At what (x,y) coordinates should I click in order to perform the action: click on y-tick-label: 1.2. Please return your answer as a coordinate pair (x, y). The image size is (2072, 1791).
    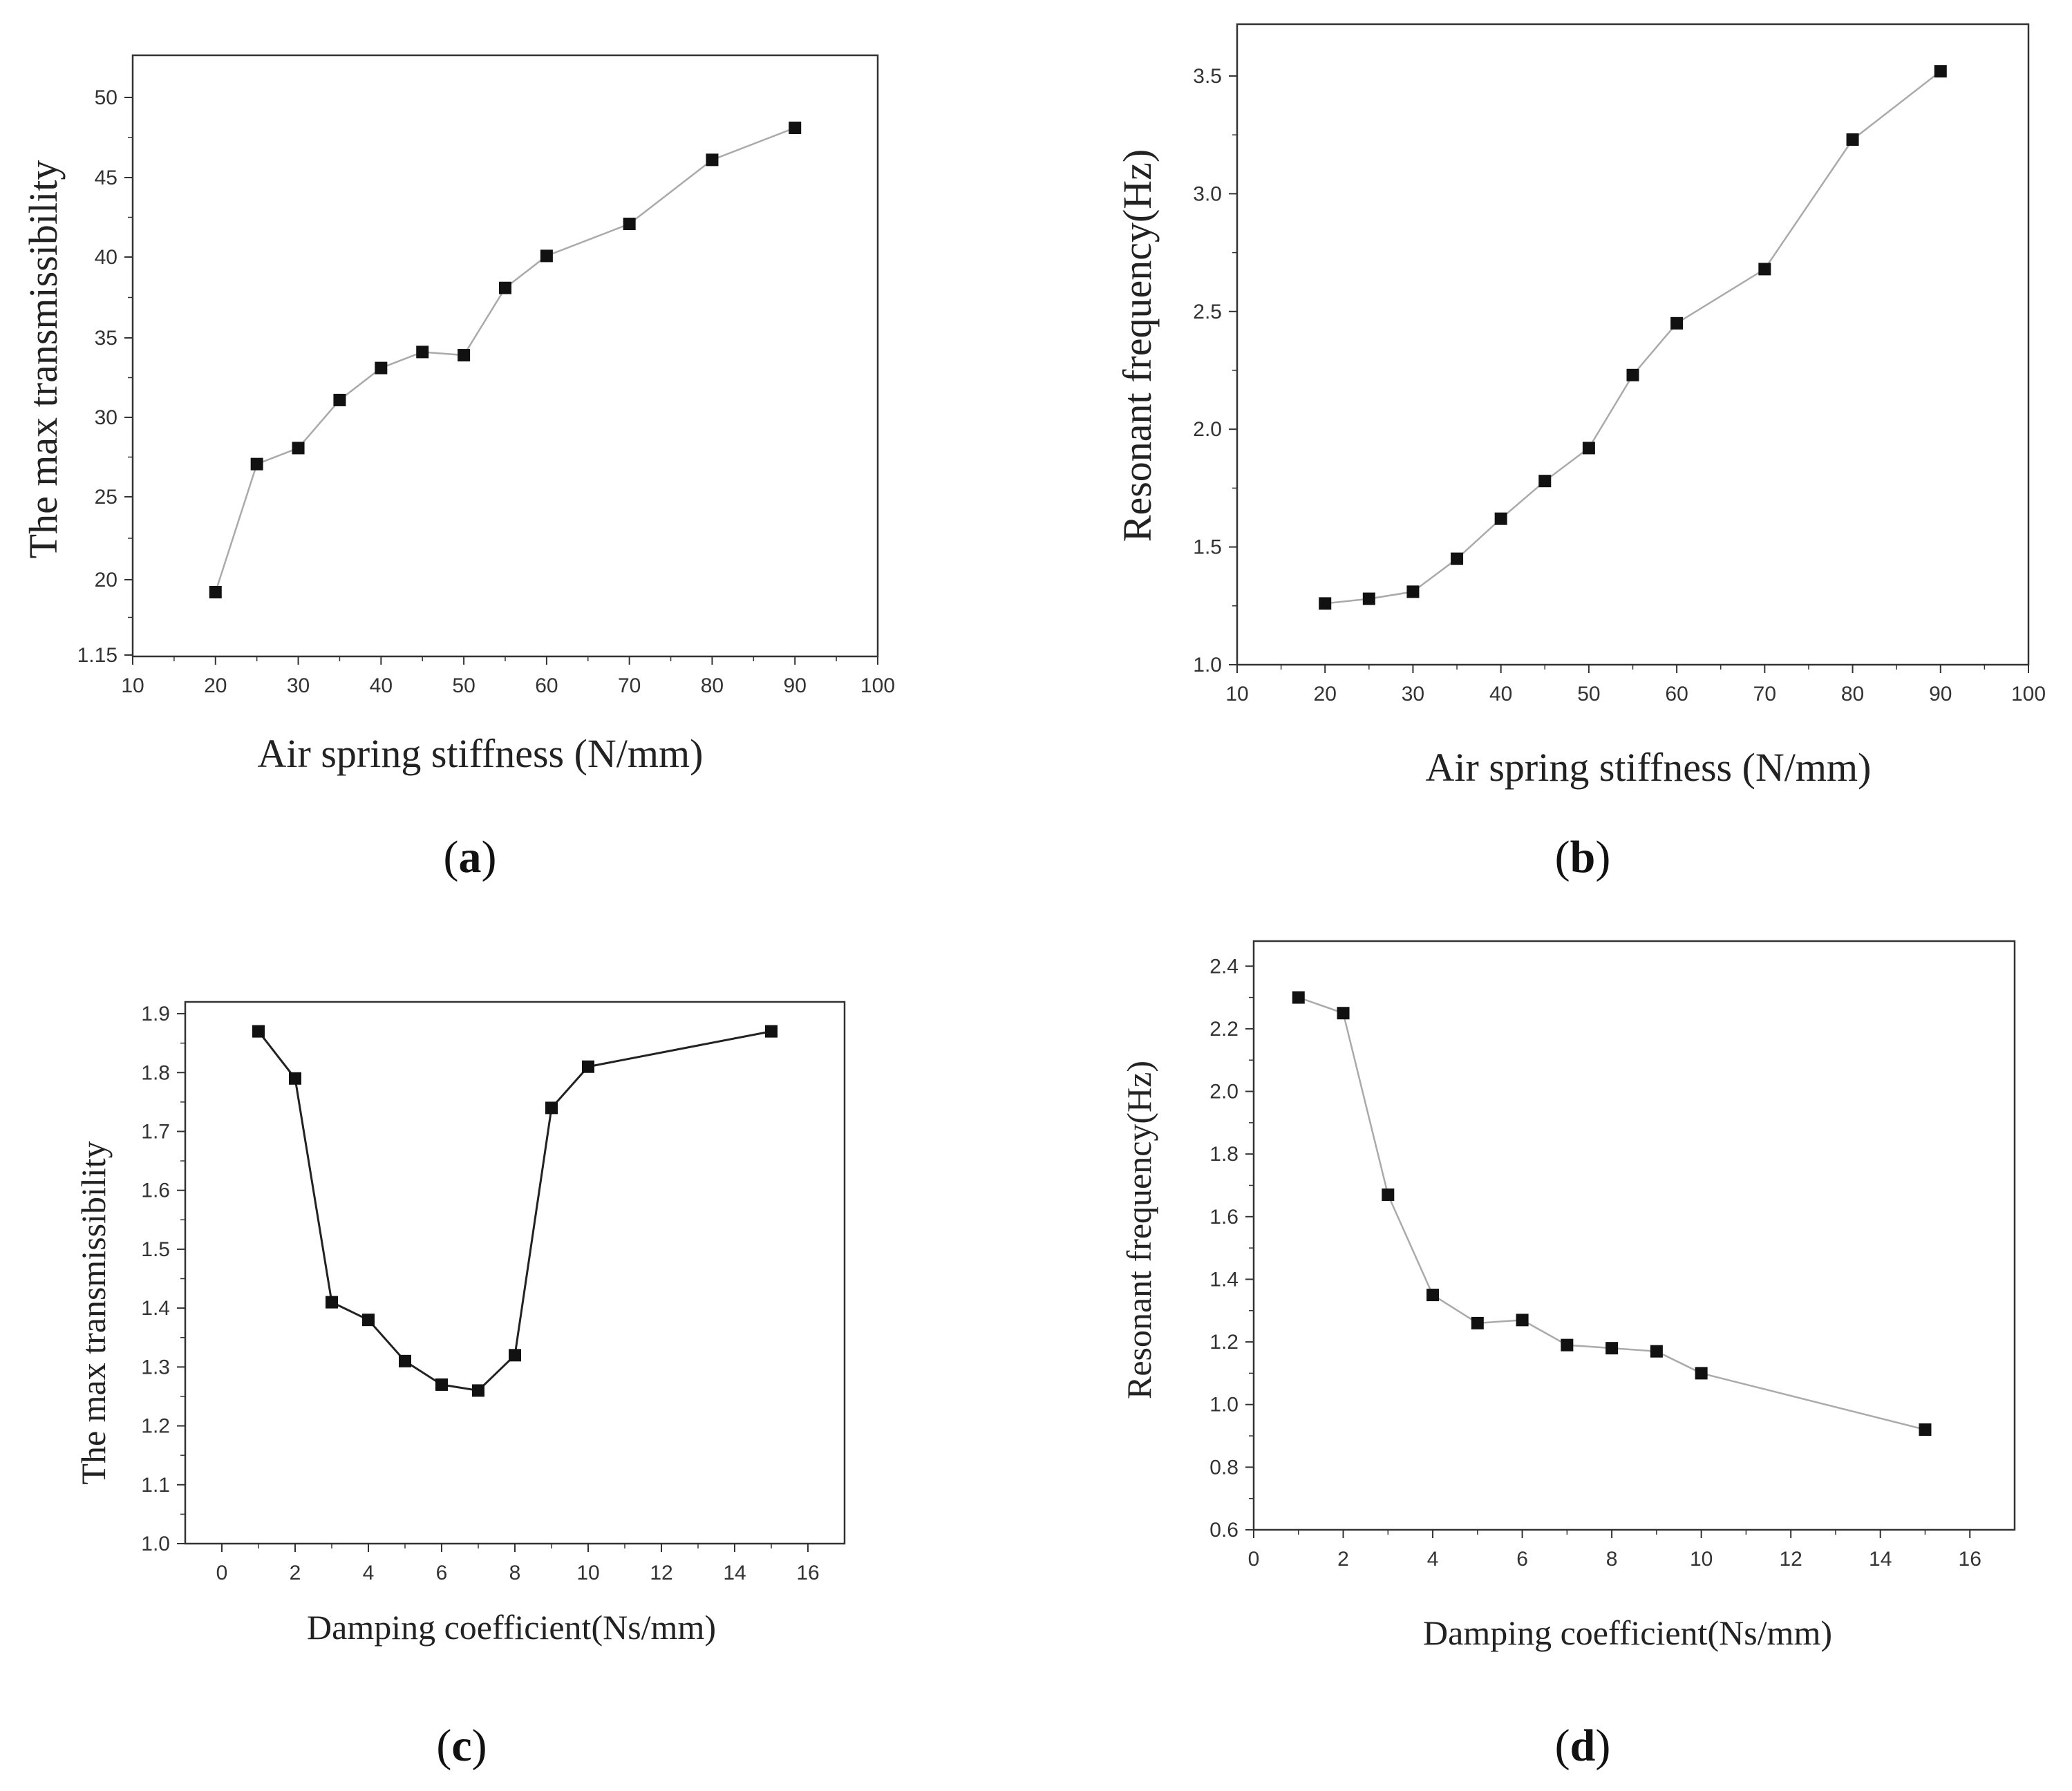
    Looking at the image, I should click on (156, 1426).